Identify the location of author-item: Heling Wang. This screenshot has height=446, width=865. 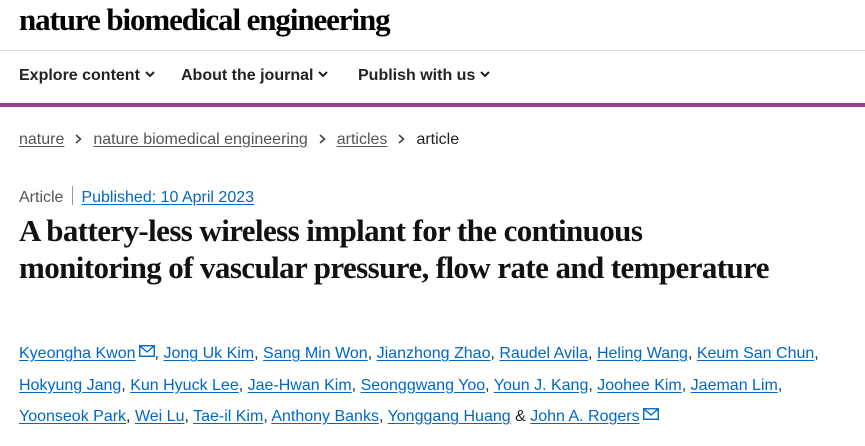
(642, 353).